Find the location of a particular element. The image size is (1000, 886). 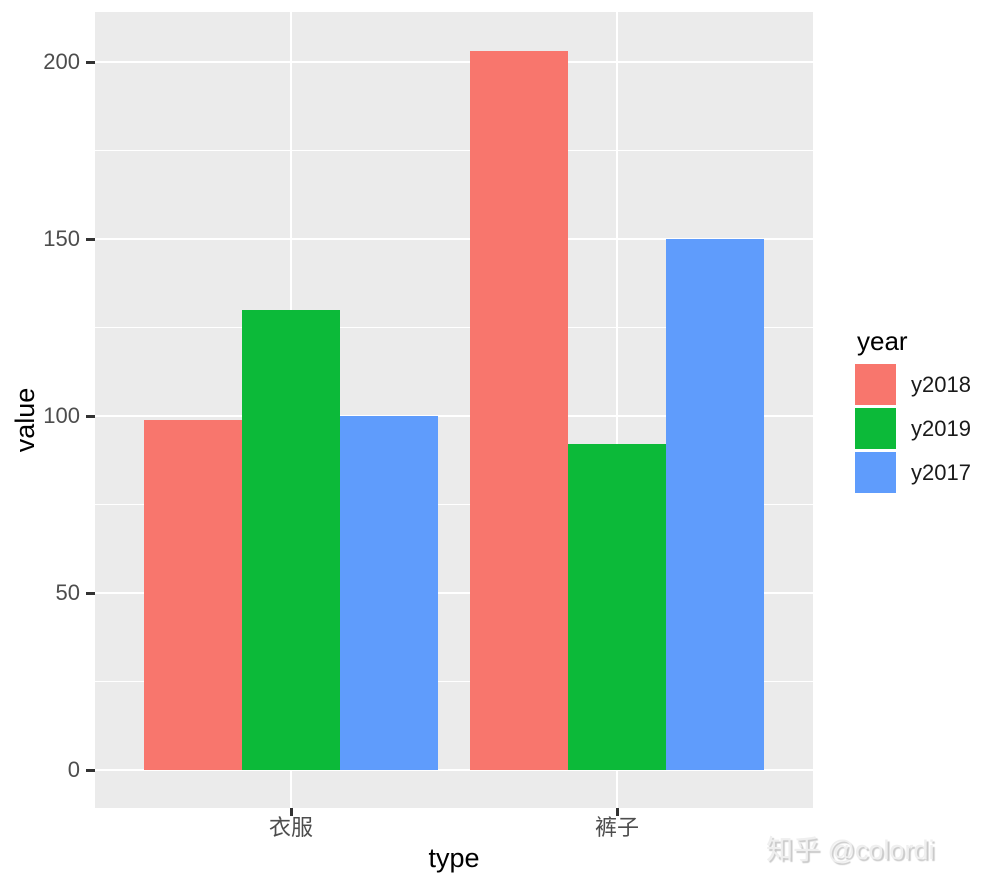

bar-y2017-裤子 is located at coordinates (715, 504).